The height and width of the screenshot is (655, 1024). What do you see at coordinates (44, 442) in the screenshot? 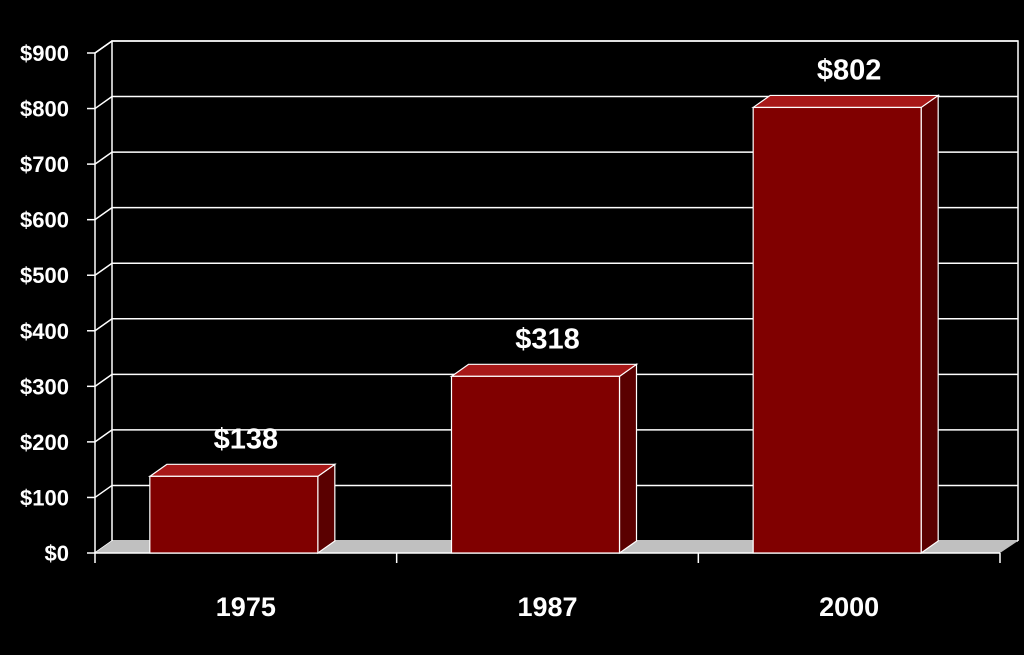
I see `y-tick-label: $200` at bounding box center [44, 442].